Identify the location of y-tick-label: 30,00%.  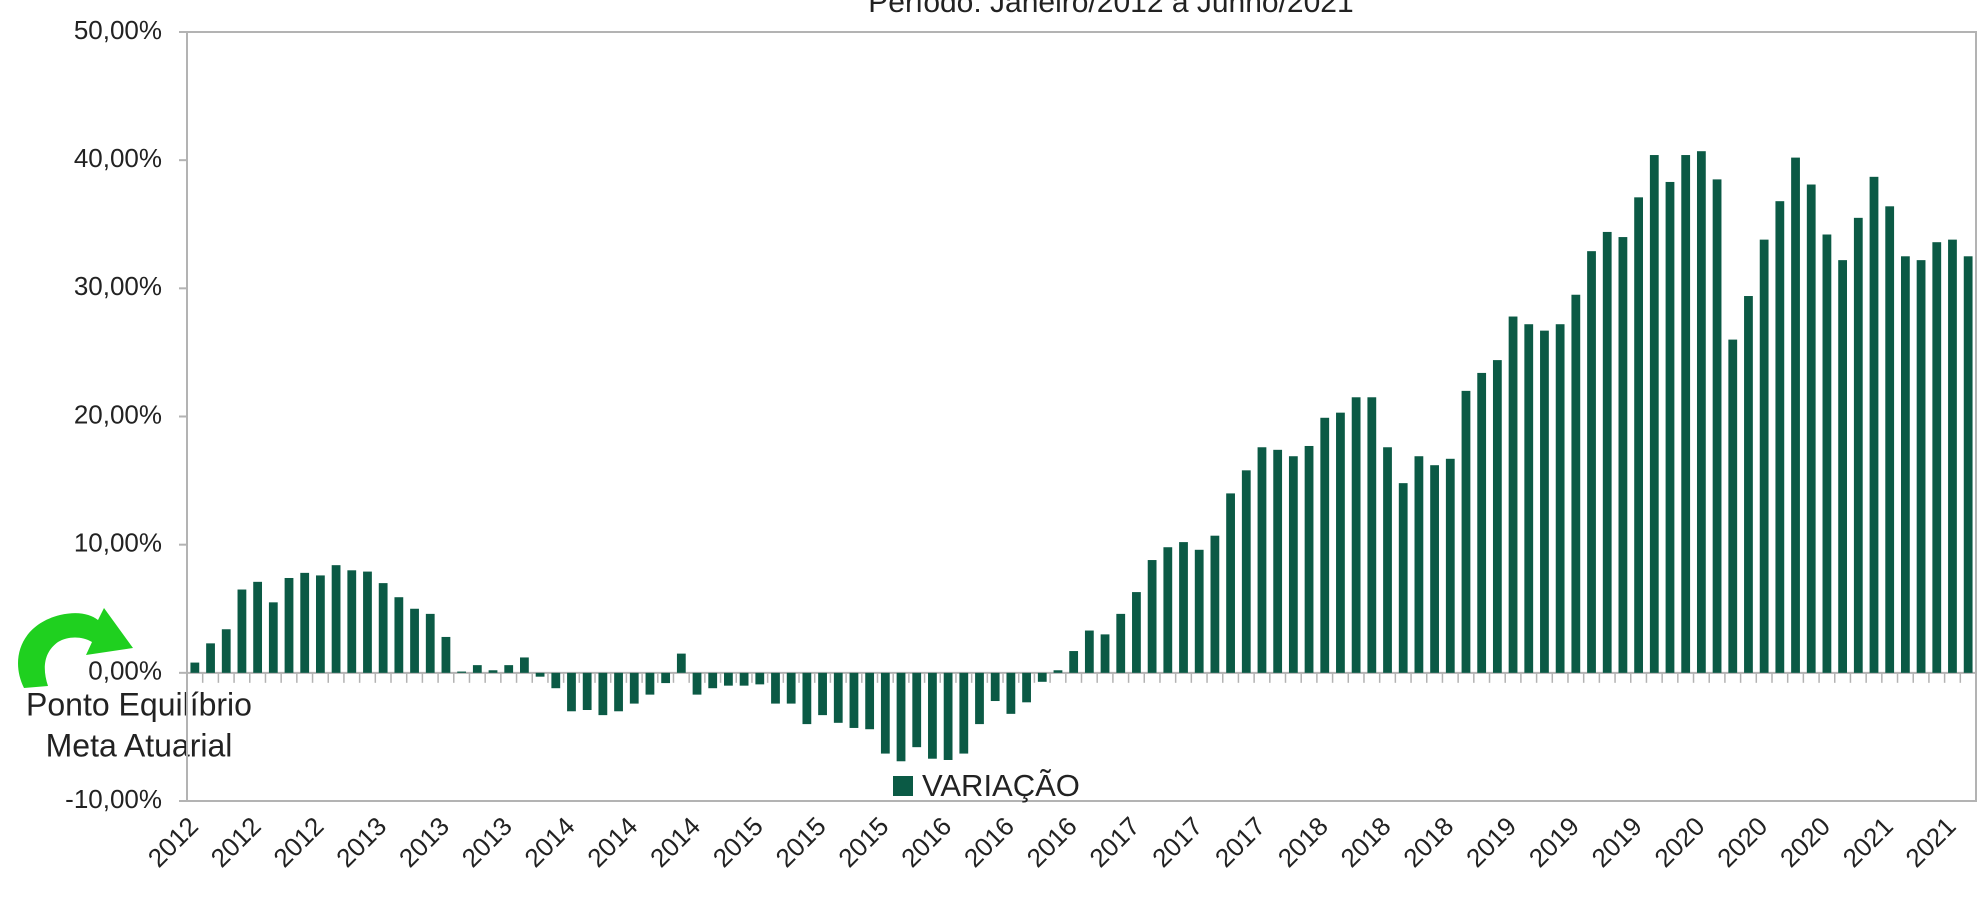
(118, 286).